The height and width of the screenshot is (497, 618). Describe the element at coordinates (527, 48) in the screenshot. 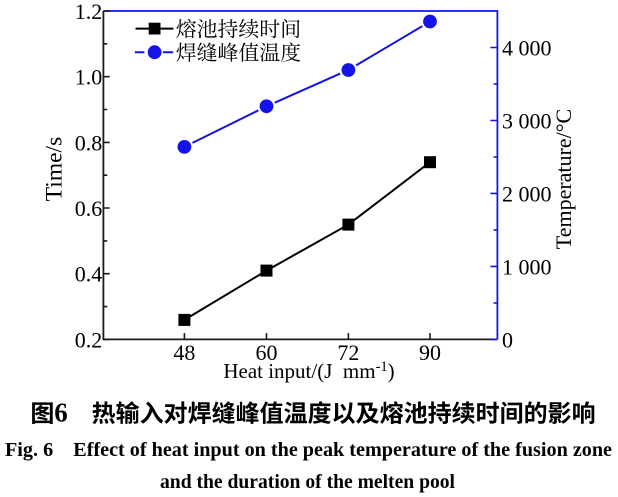

I see `svg-text: 4 000` at that location.